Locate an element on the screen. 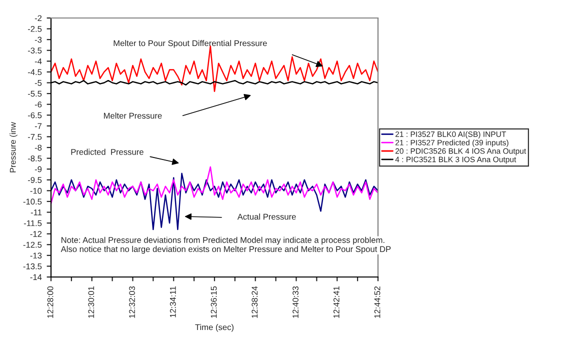 This screenshot has height=342, width=574. y-tick-label: -7.5 is located at coordinates (35, 137).